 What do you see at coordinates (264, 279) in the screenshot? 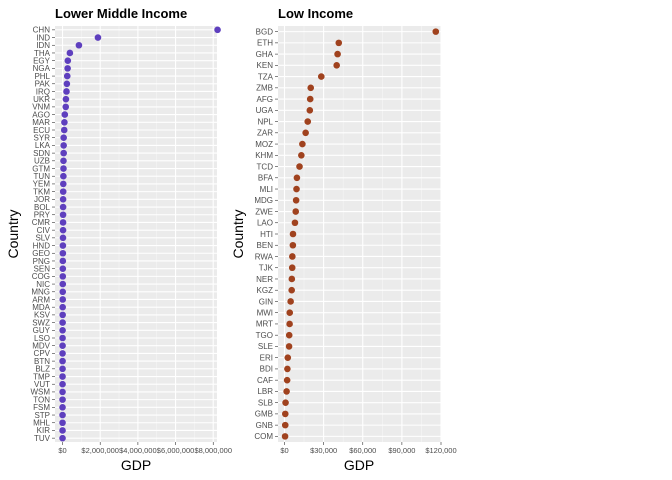
I see `y-tick-label-ner: NER` at bounding box center [264, 279].